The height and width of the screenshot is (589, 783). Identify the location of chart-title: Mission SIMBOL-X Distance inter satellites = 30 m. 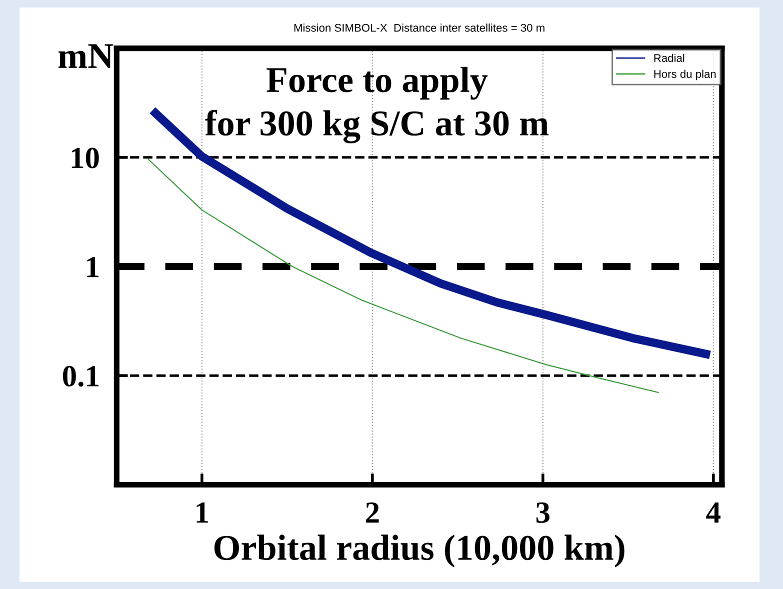
(419, 28).